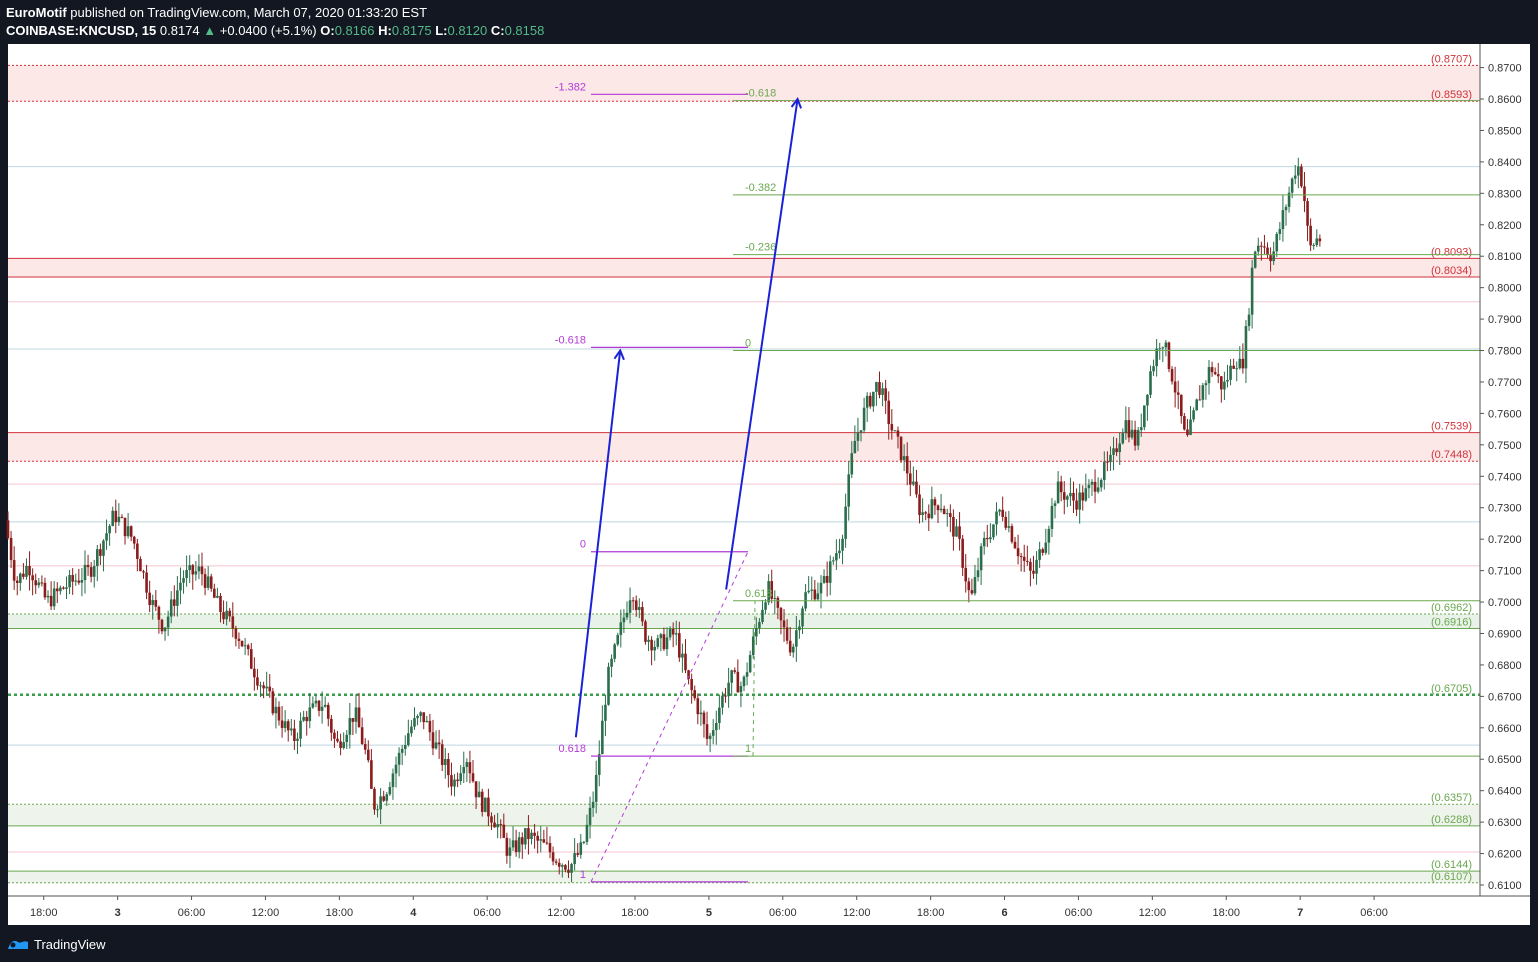 This screenshot has height=962, width=1538. What do you see at coordinates (210, 30) in the screenshot?
I see `up-arrow-icon: ▲` at bounding box center [210, 30].